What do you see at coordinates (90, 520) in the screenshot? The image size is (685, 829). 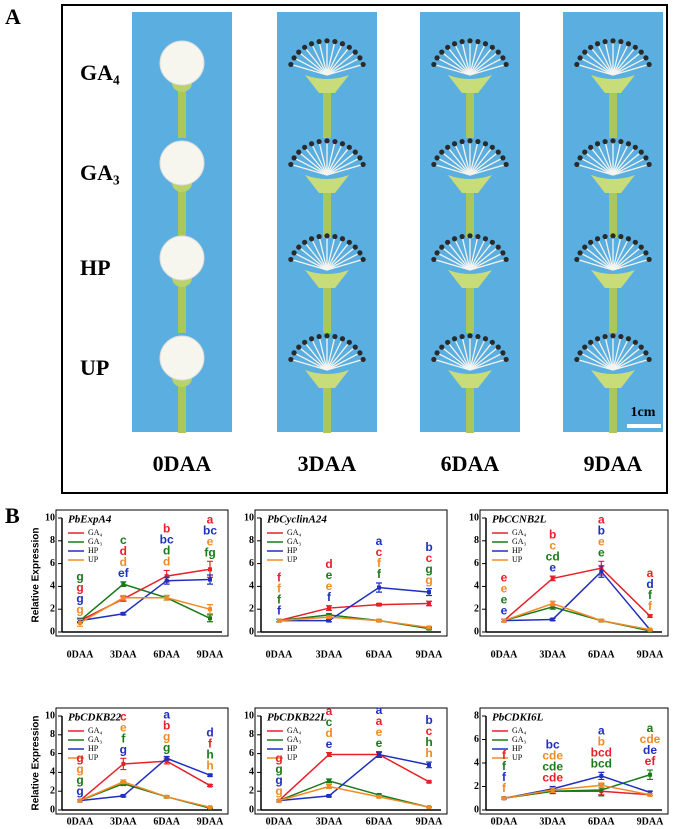 I see `chart-title: PbExpA4` at bounding box center [90, 520].